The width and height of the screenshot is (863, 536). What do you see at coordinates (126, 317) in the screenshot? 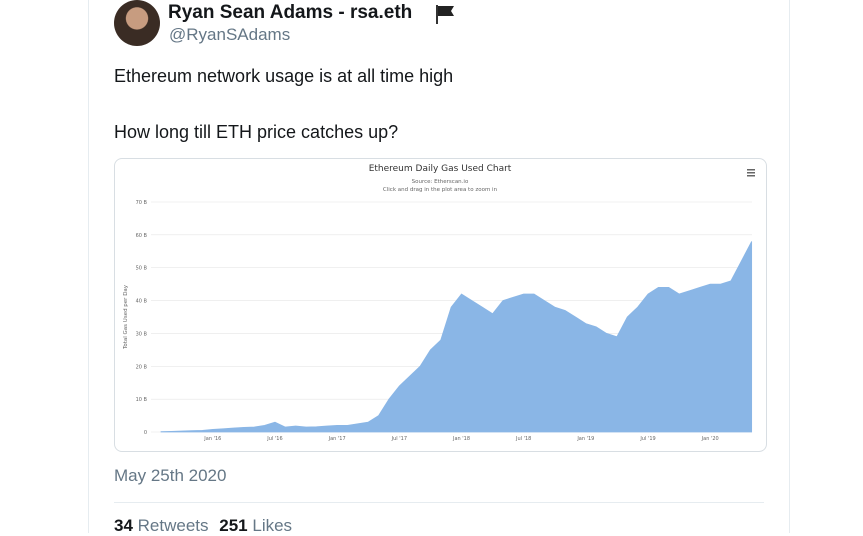
I see `y-axis-label: Total Gas Used per Day` at bounding box center [126, 317].